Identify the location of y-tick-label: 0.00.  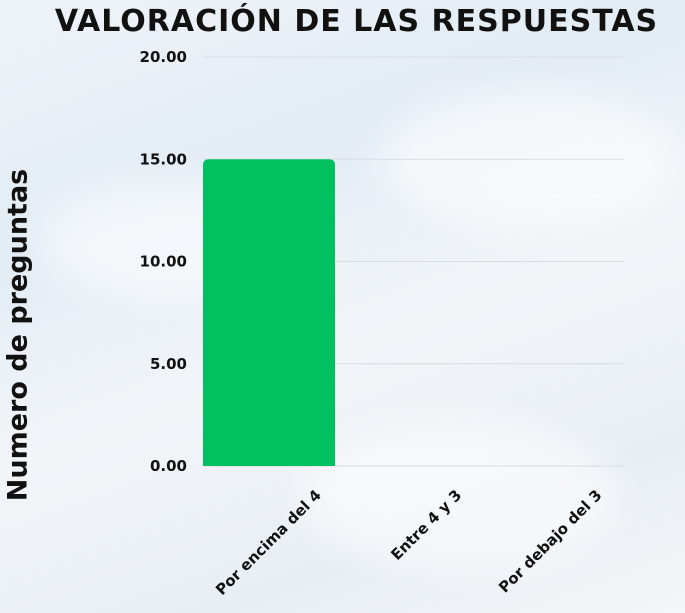
(168, 466).